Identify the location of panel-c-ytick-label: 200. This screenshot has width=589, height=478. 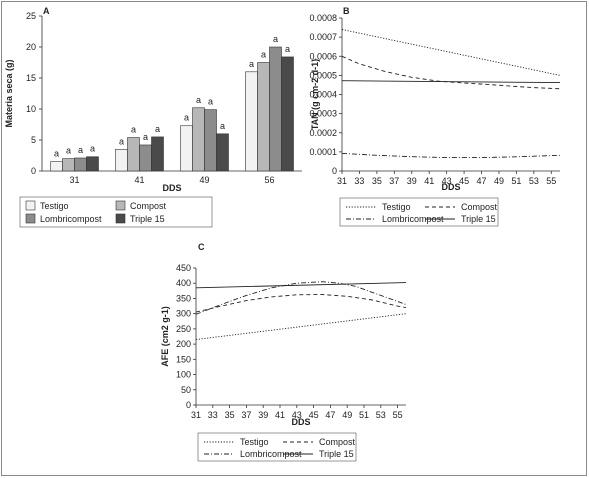
(183, 344).